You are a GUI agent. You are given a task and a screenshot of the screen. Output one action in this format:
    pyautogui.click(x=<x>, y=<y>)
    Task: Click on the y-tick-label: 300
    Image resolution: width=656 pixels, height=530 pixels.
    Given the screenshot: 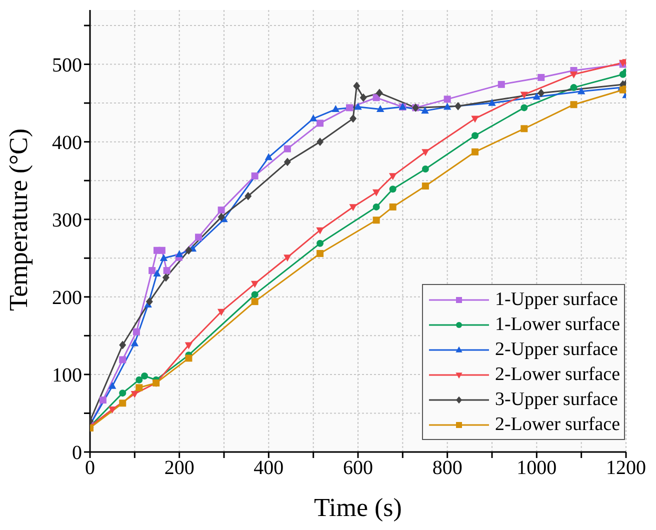 What is the action you would take?
    pyautogui.click(x=67, y=220)
    